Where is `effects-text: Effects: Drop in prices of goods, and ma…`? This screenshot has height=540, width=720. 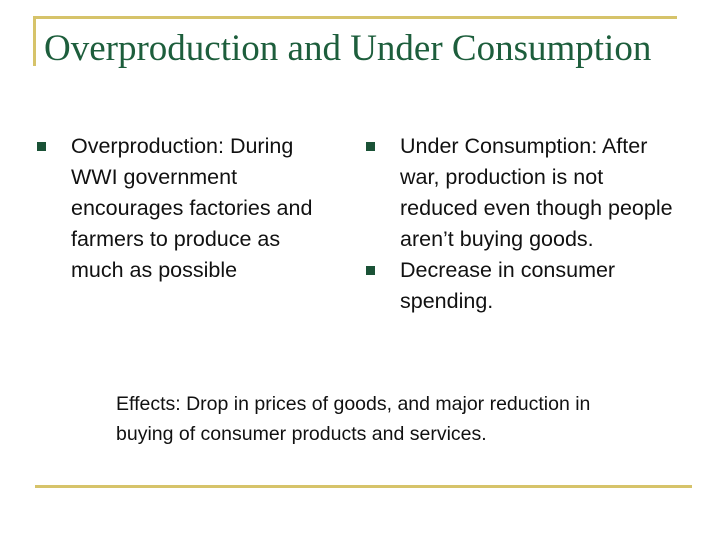 effects-text: Effects: Drop in prices of goods, and ma… is located at coordinates (353, 419).